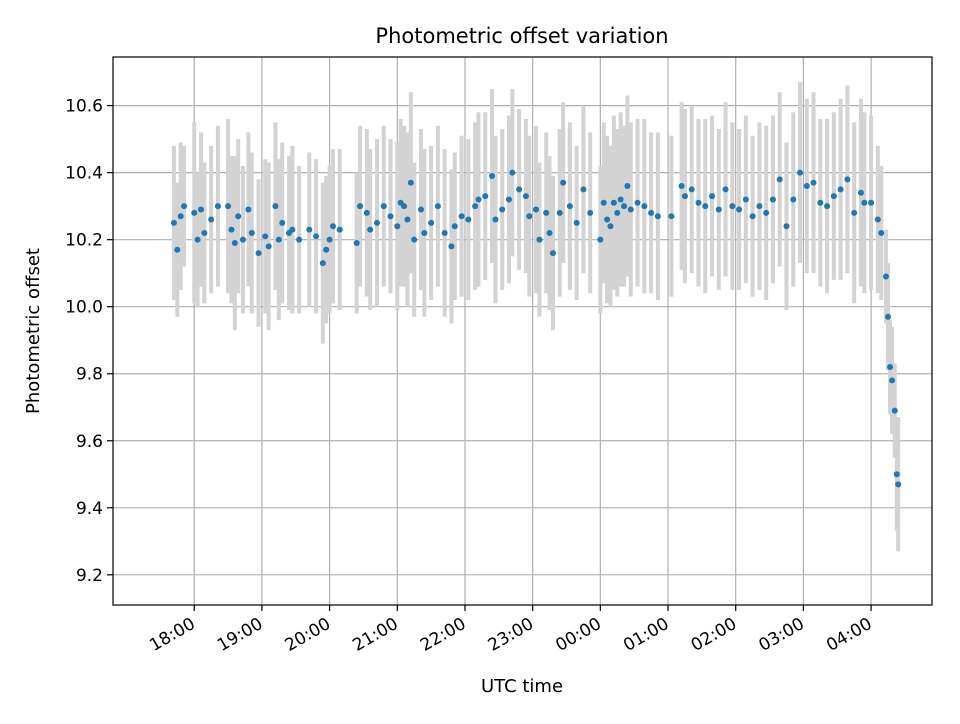 The width and height of the screenshot is (960, 724). What do you see at coordinates (89, 509) in the screenshot?
I see `y-tick-label: 9.4` at bounding box center [89, 509].